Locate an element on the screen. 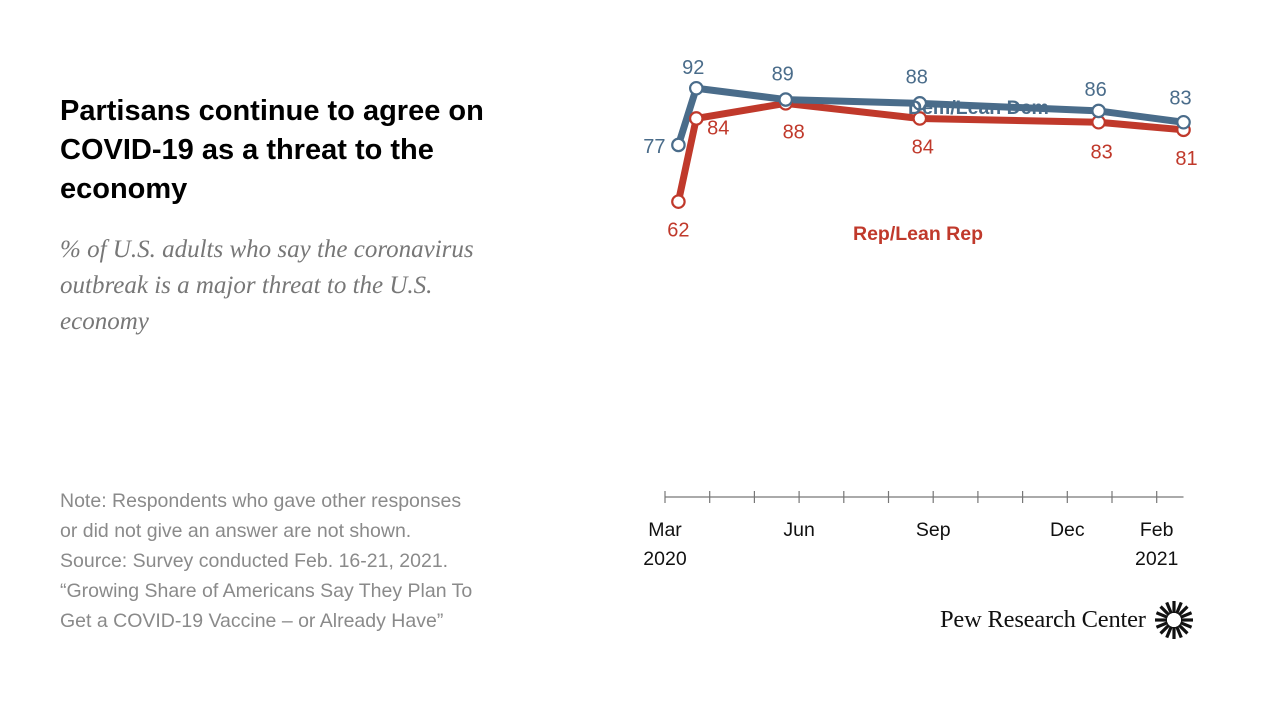 The height and width of the screenshot is (720, 1280). rep-data-label: 88 is located at coordinates (794, 132).